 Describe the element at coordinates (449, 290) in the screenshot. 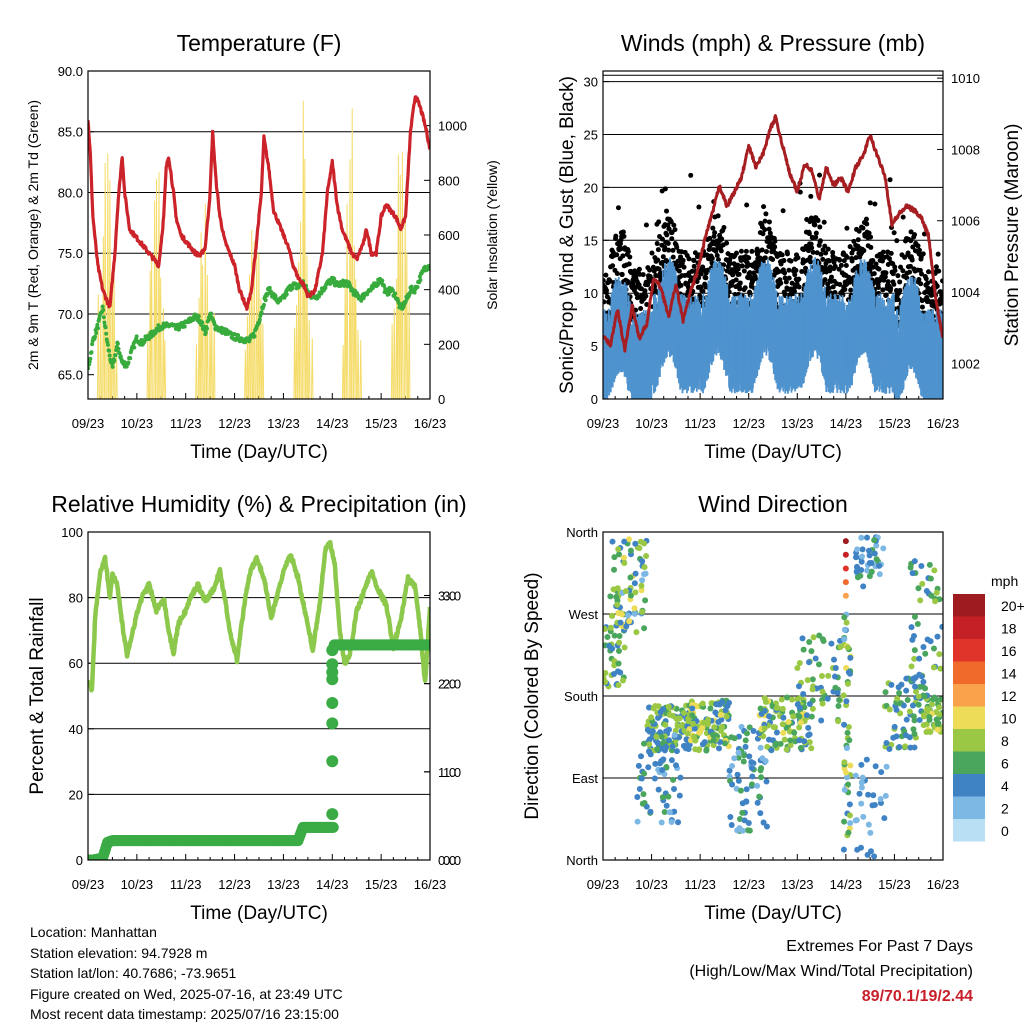

I see `y2-tick-label: 400` at that location.